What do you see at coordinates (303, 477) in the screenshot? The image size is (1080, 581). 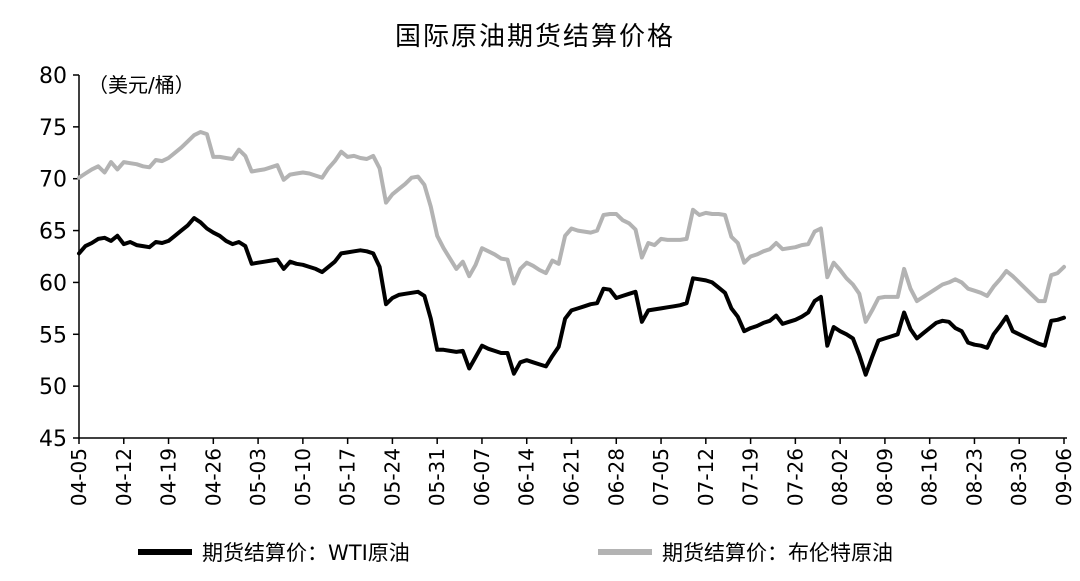 I see `x-tick-label: 05-10` at bounding box center [303, 477].